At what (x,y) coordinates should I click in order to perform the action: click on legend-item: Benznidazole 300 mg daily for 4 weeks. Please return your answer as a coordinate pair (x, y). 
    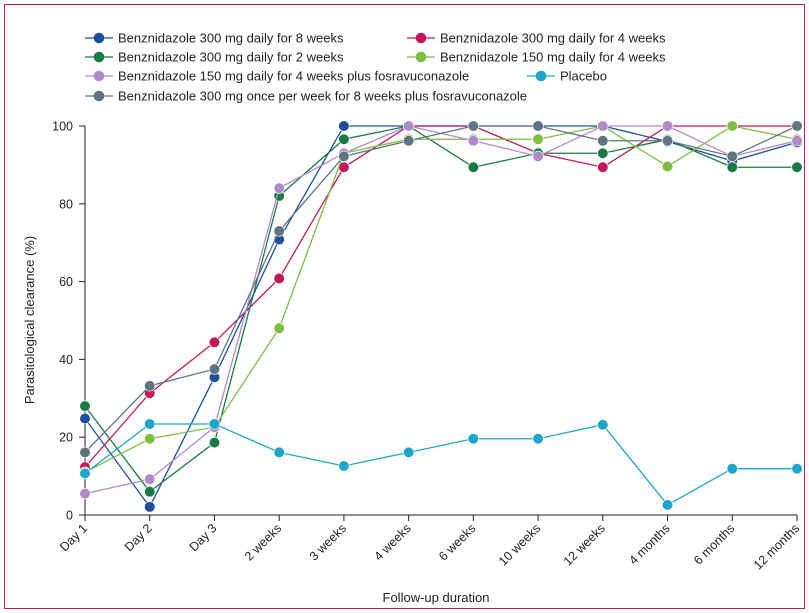
    Looking at the image, I should click on (536, 38).